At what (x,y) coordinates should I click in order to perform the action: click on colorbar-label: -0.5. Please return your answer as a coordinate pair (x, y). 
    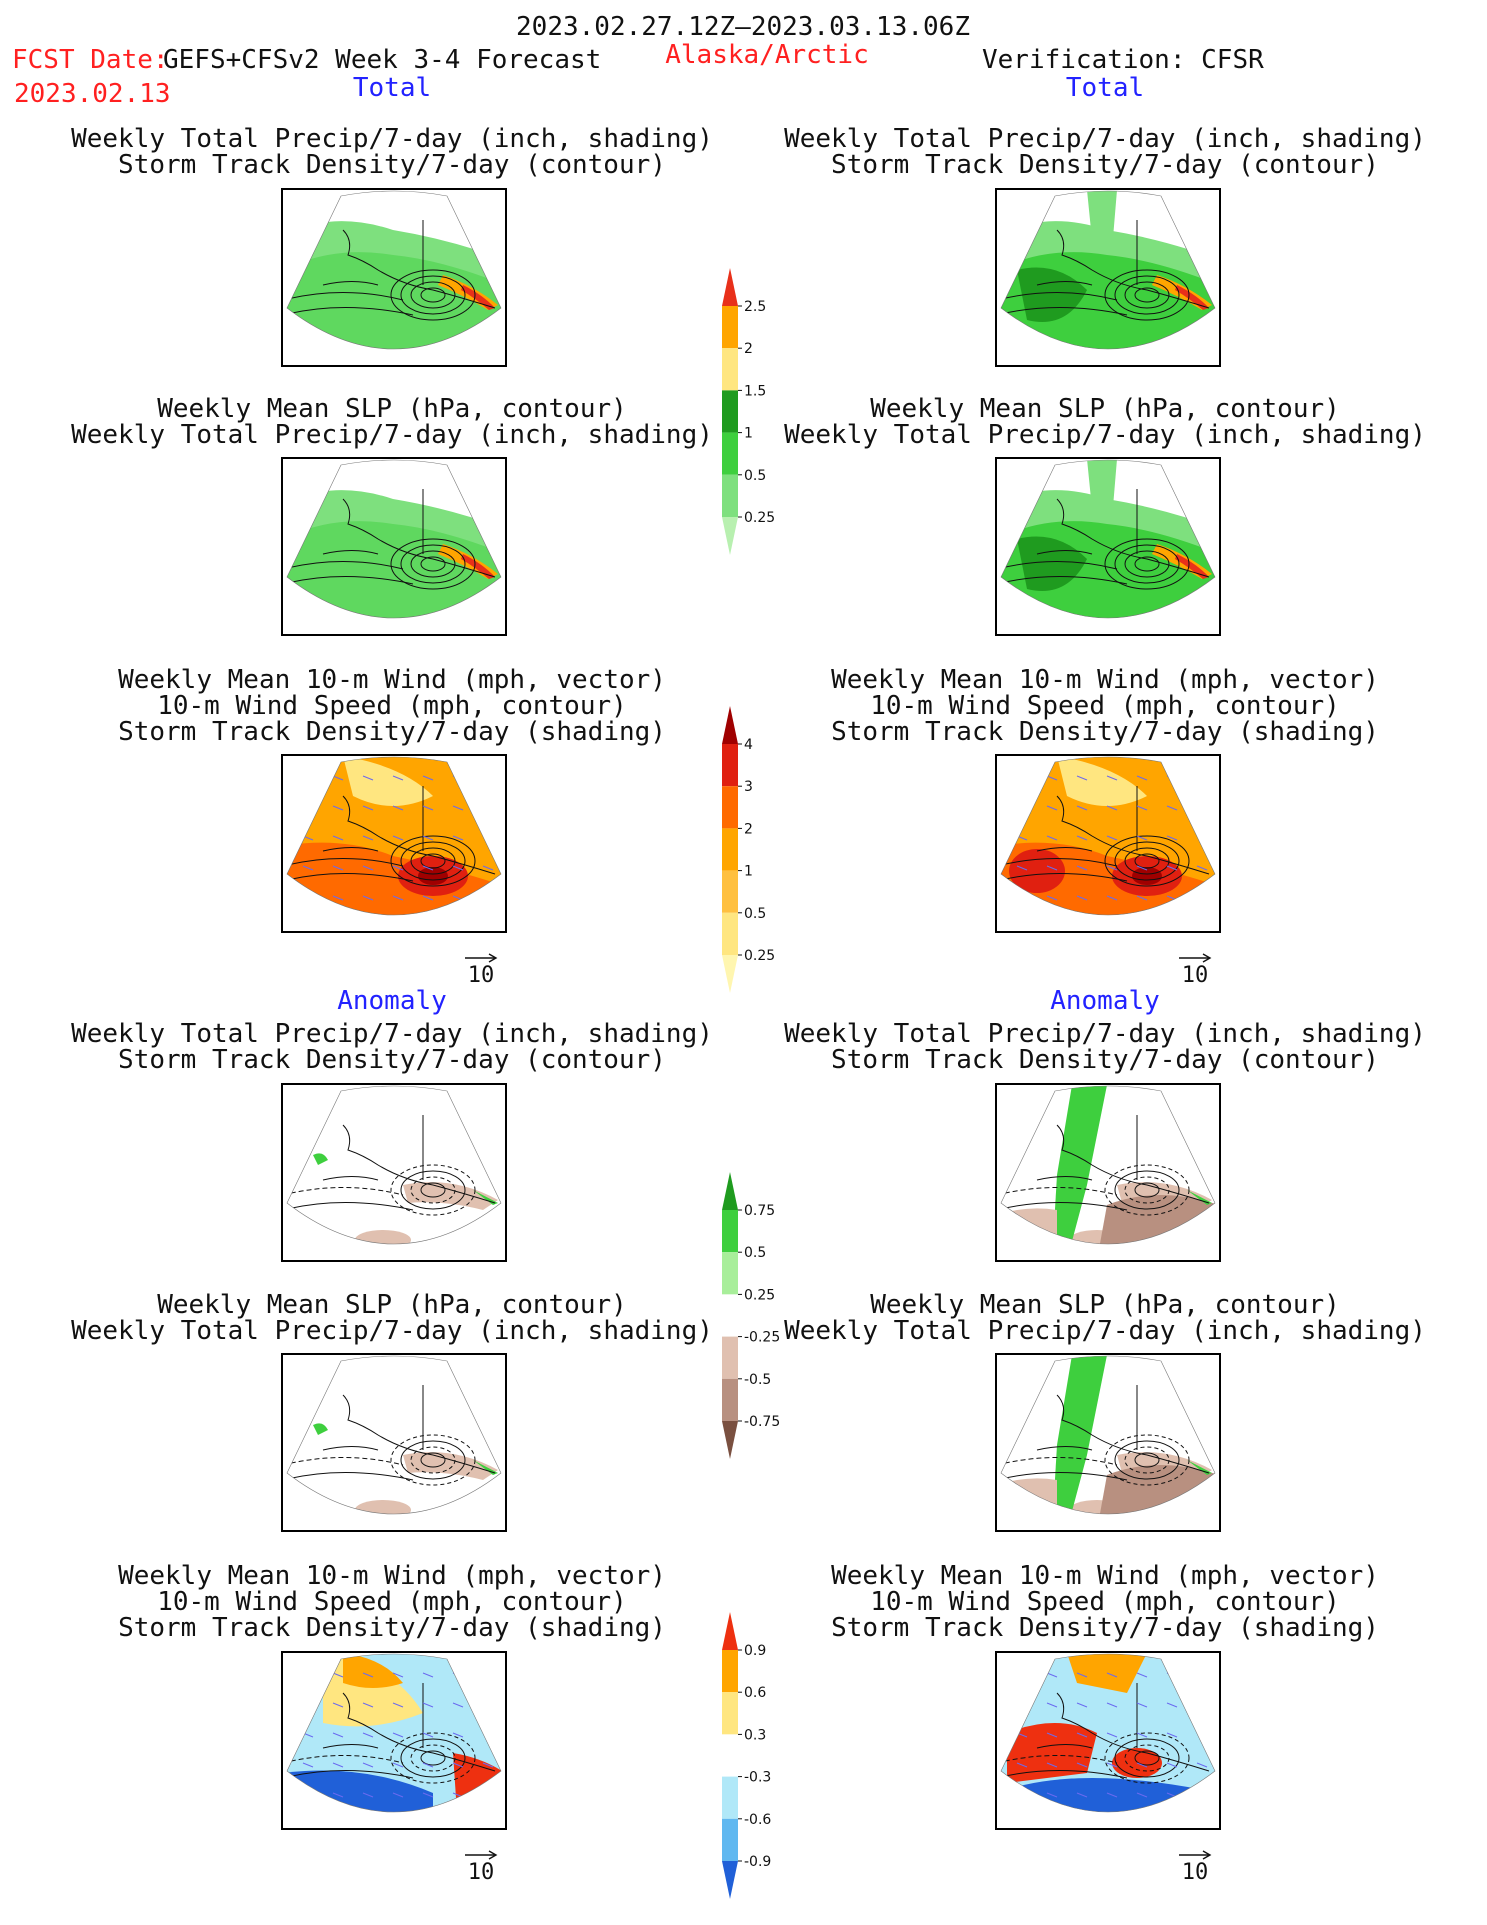
    Looking at the image, I should click on (757, 1380).